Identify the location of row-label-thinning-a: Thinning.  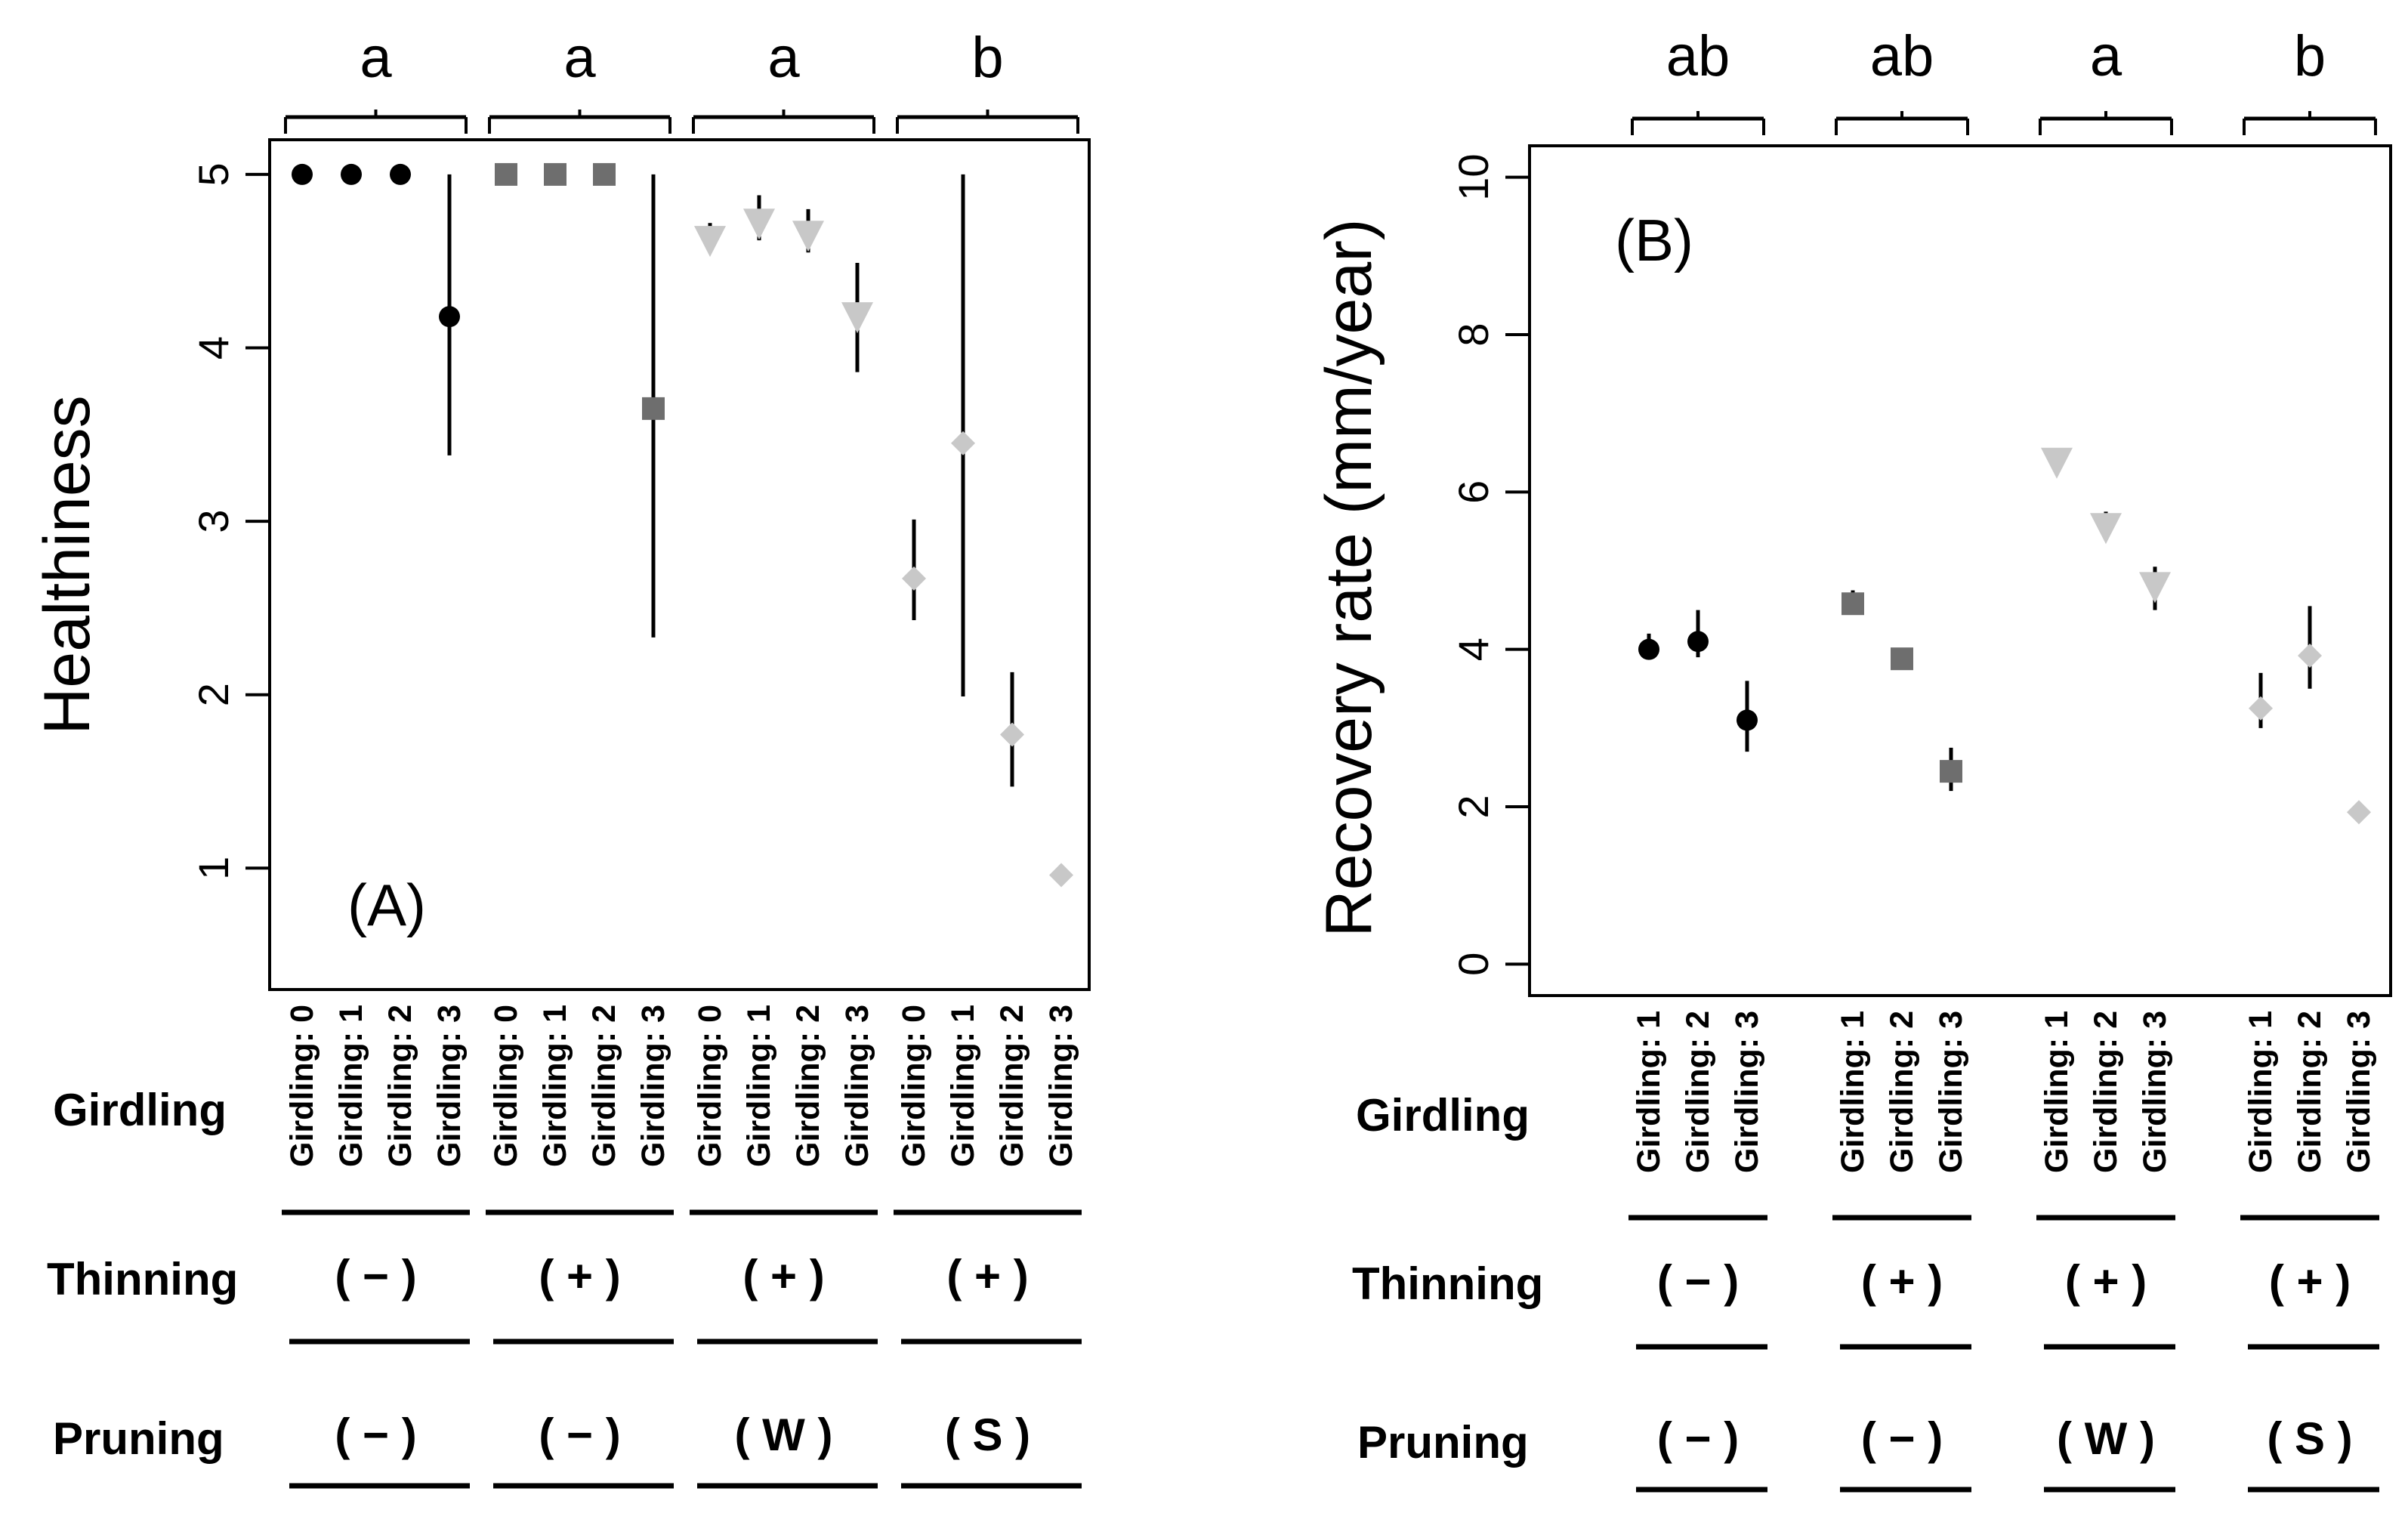
(142, 1279).